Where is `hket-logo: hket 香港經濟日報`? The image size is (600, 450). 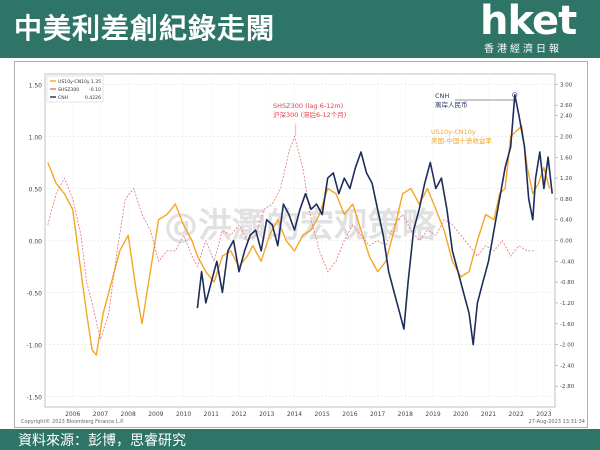 hket-logo: hket 香港經濟日報 is located at coordinates (527, 29).